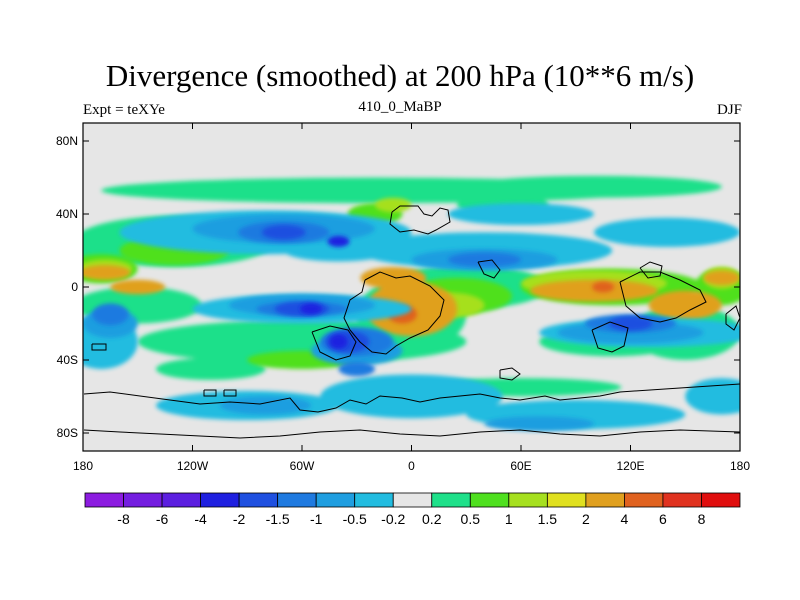  Describe the element at coordinates (200, 519) in the screenshot. I see `colorbar-label: -4` at that location.